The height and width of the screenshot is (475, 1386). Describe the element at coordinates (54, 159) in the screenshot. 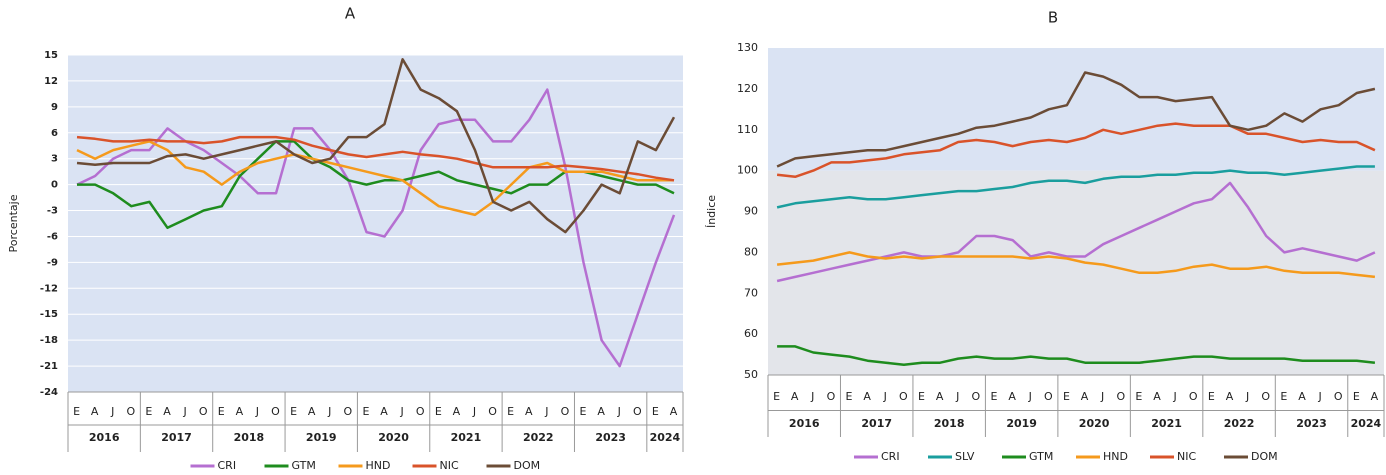

I see `y-tick-label: 3` at that location.